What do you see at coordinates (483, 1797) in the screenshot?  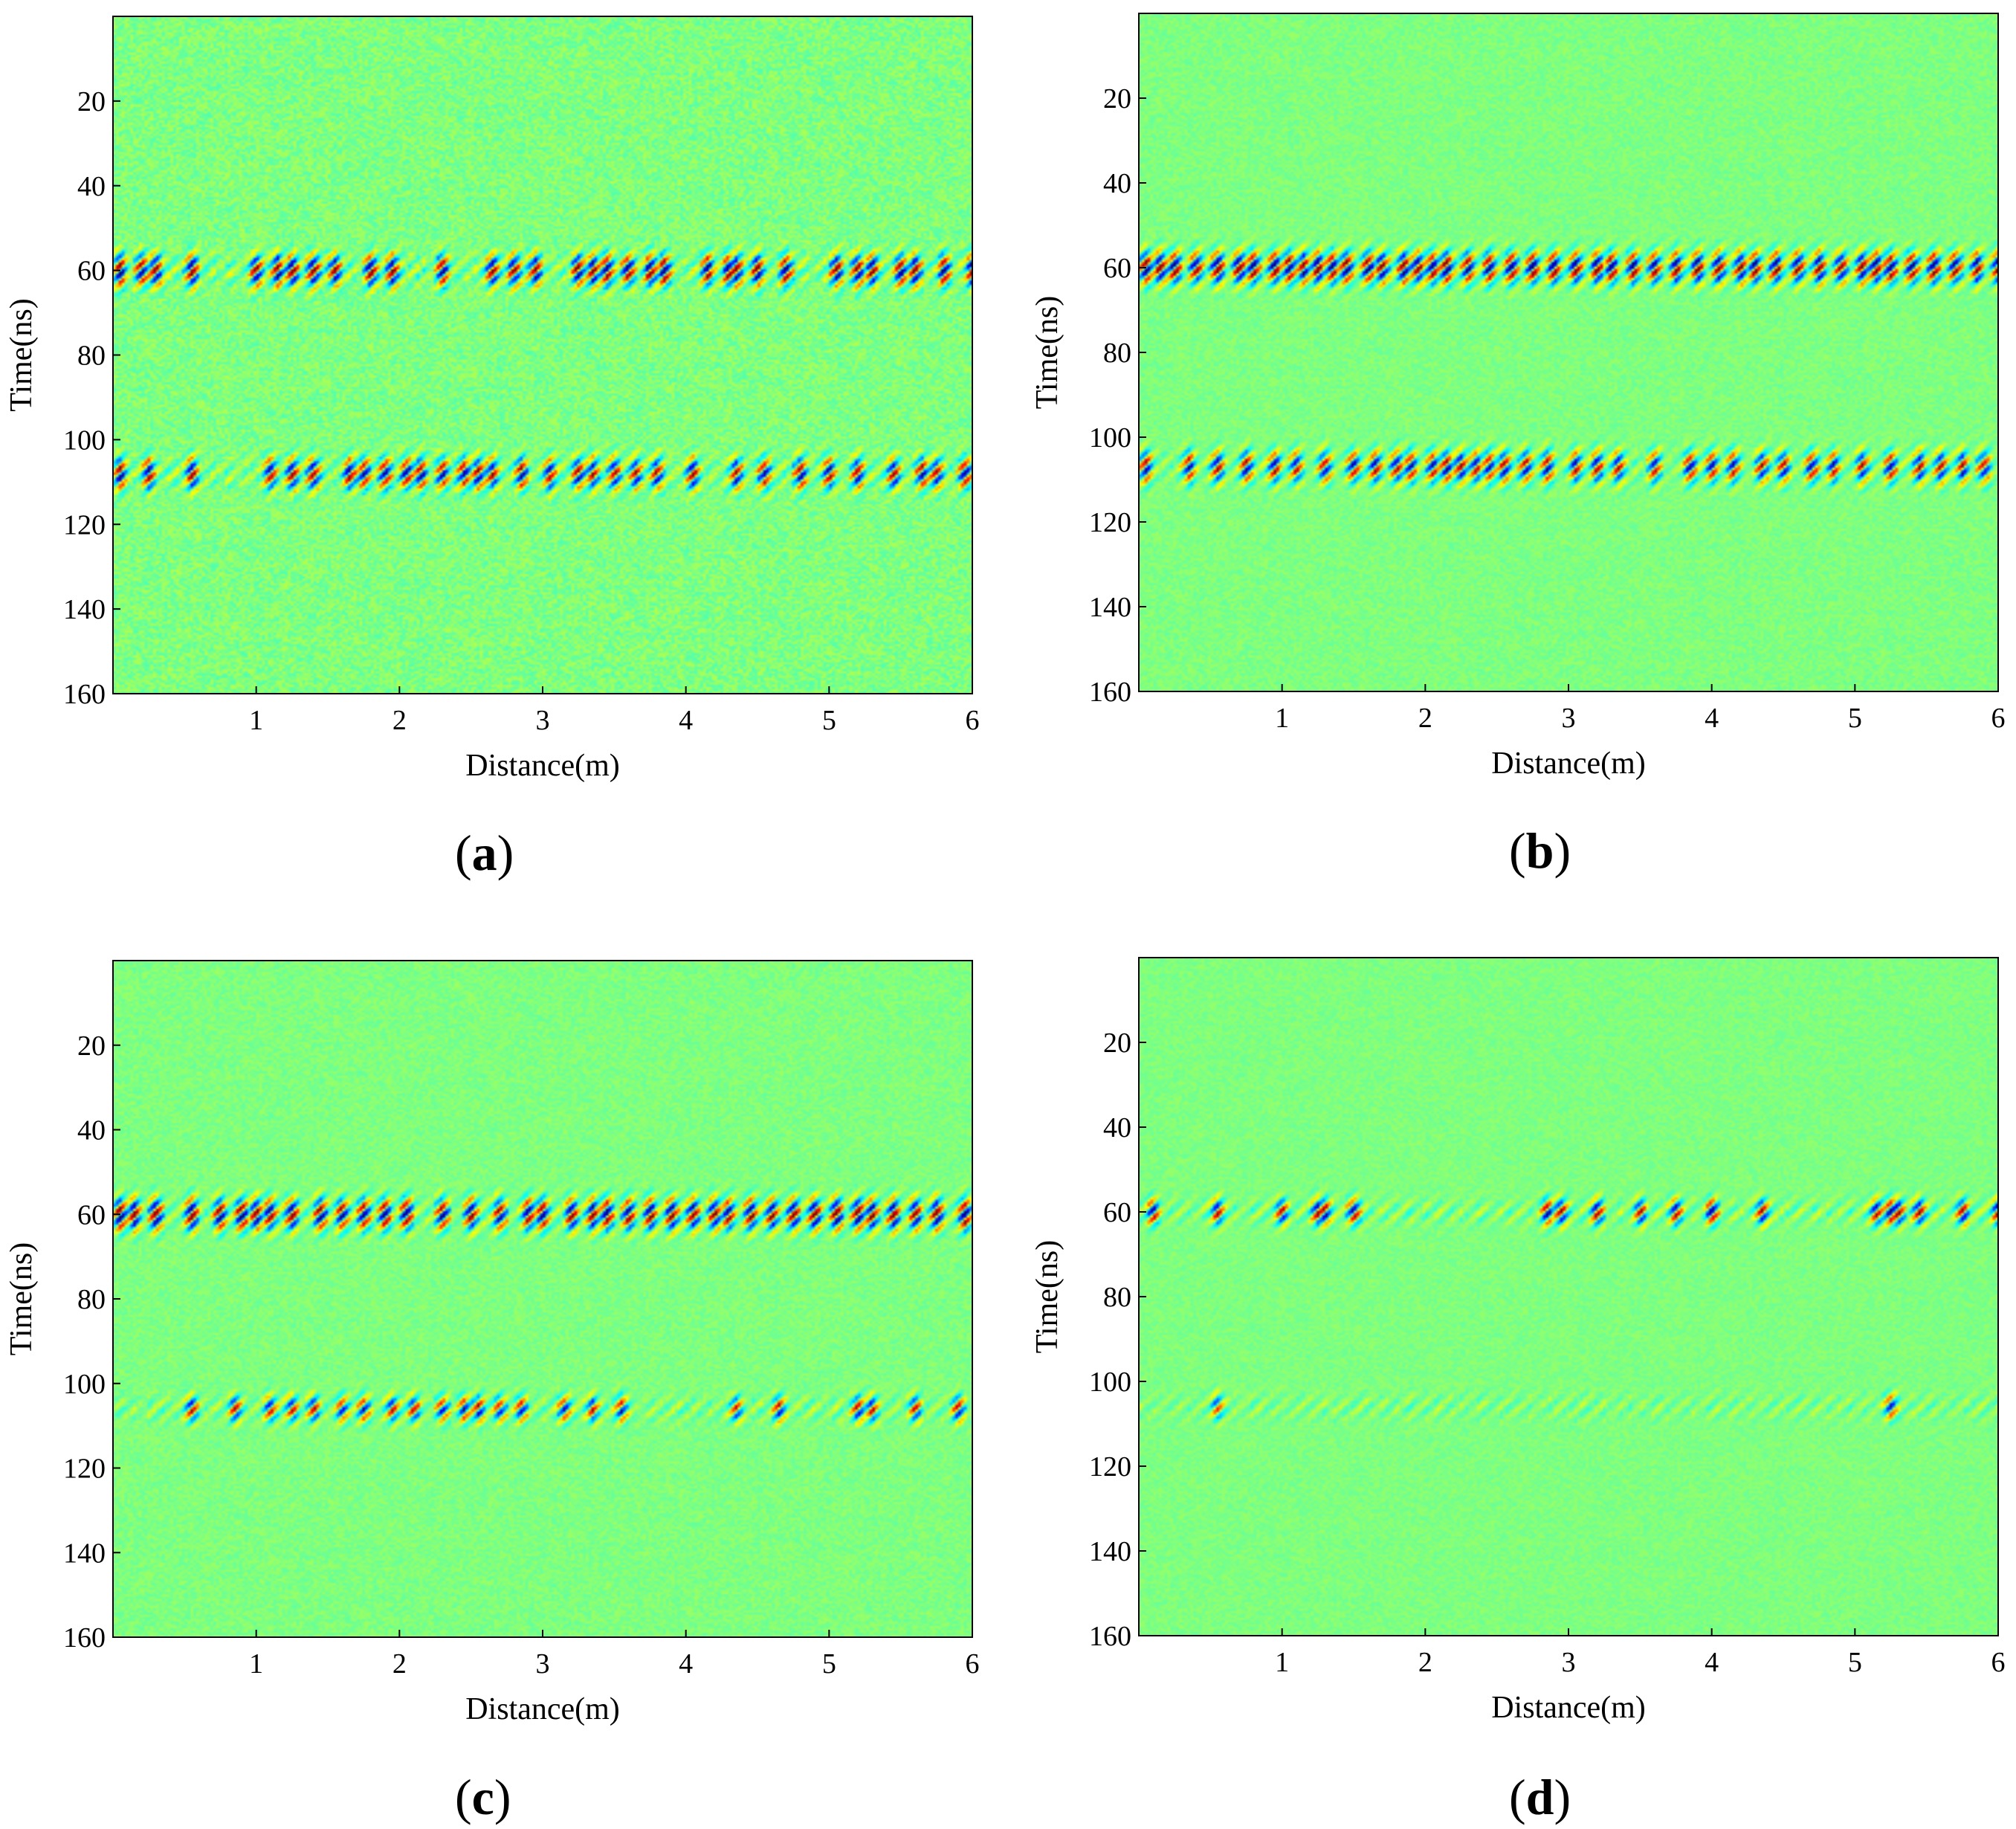 I see `panel-label-c: (c)` at bounding box center [483, 1797].